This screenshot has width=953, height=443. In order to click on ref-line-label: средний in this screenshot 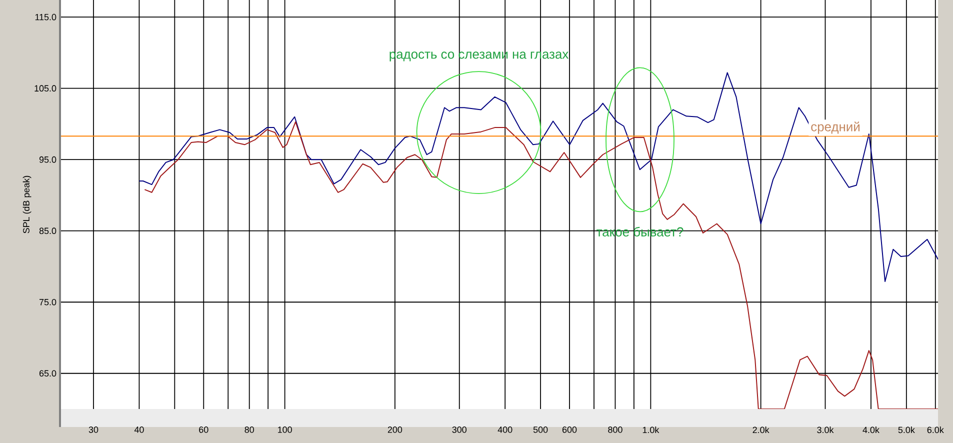, I will do `click(835, 128)`.